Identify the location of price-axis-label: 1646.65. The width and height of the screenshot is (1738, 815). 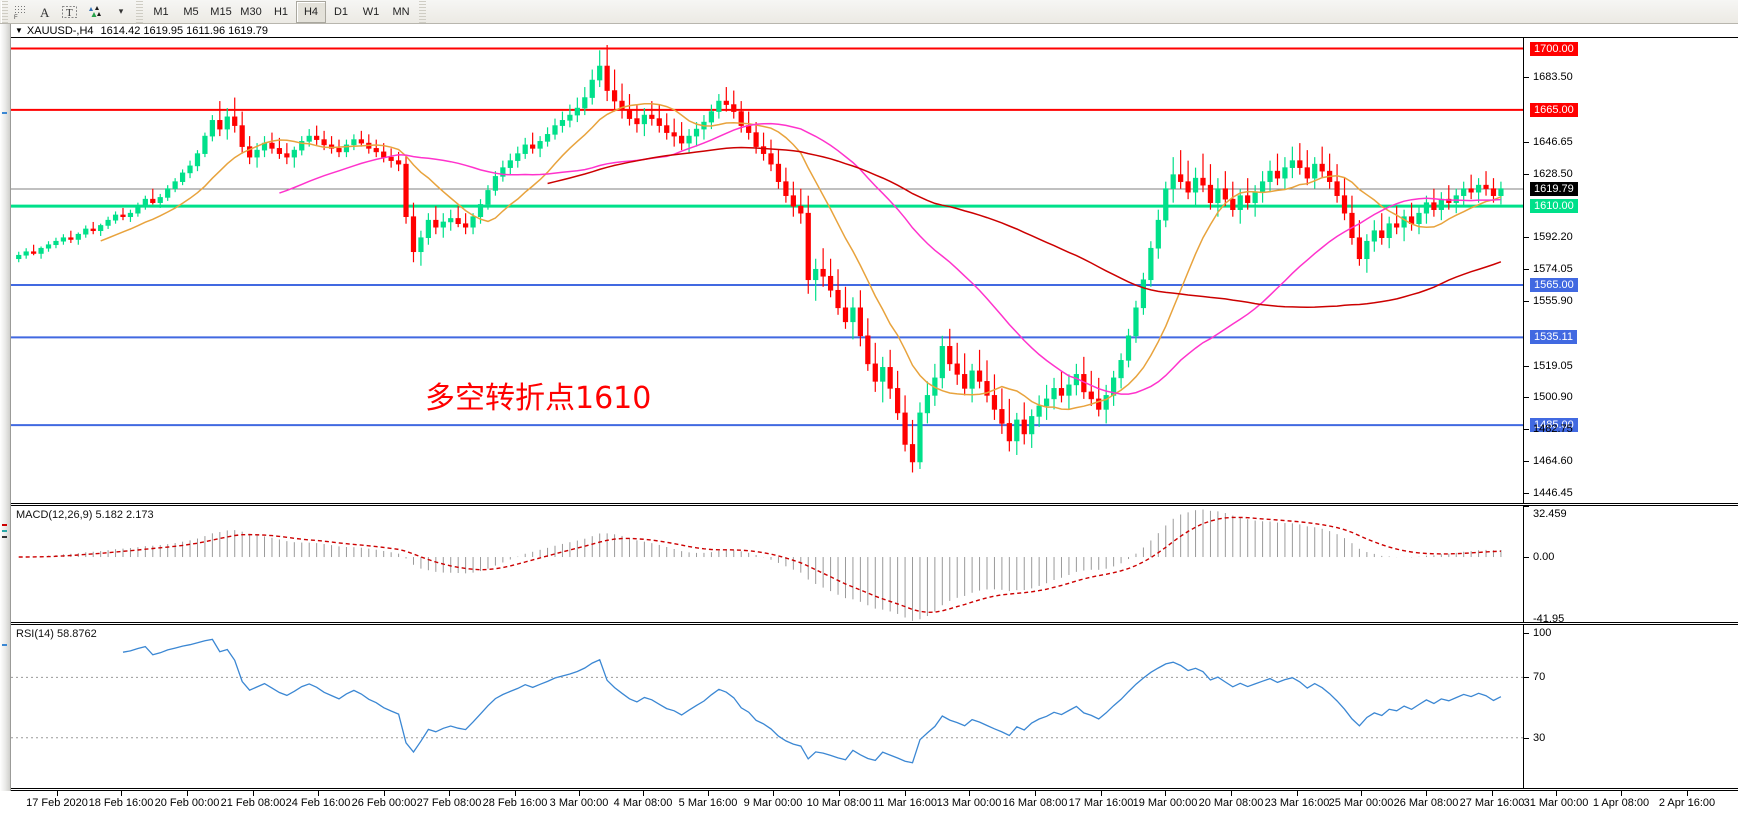
(1553, 141).